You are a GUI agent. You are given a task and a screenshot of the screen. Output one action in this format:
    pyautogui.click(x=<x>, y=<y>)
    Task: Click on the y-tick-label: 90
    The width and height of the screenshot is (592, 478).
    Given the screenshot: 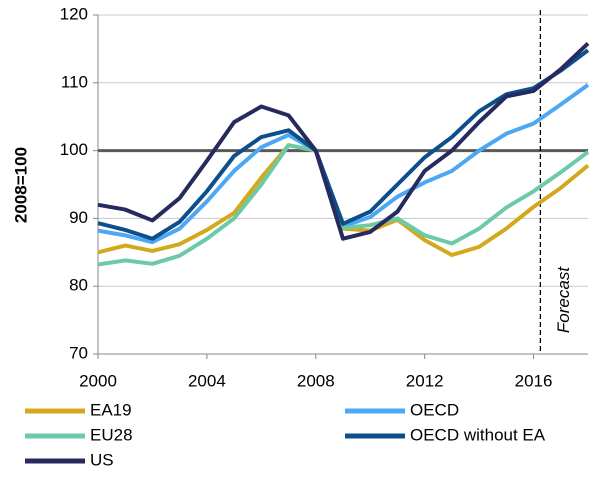 What is the action you would take?
    pyautogui.click(x=78, y=217)
    